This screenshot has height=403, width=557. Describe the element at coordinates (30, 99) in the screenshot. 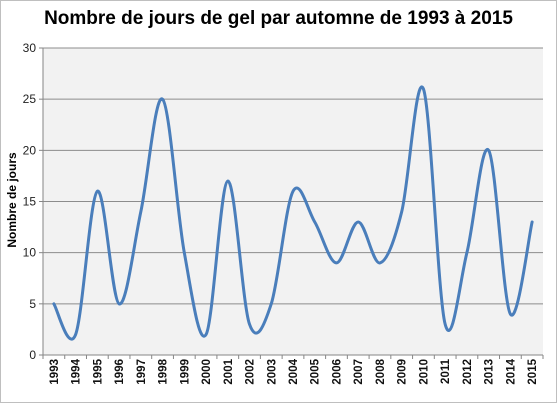

I see `y-tick-label: 25` at that location.